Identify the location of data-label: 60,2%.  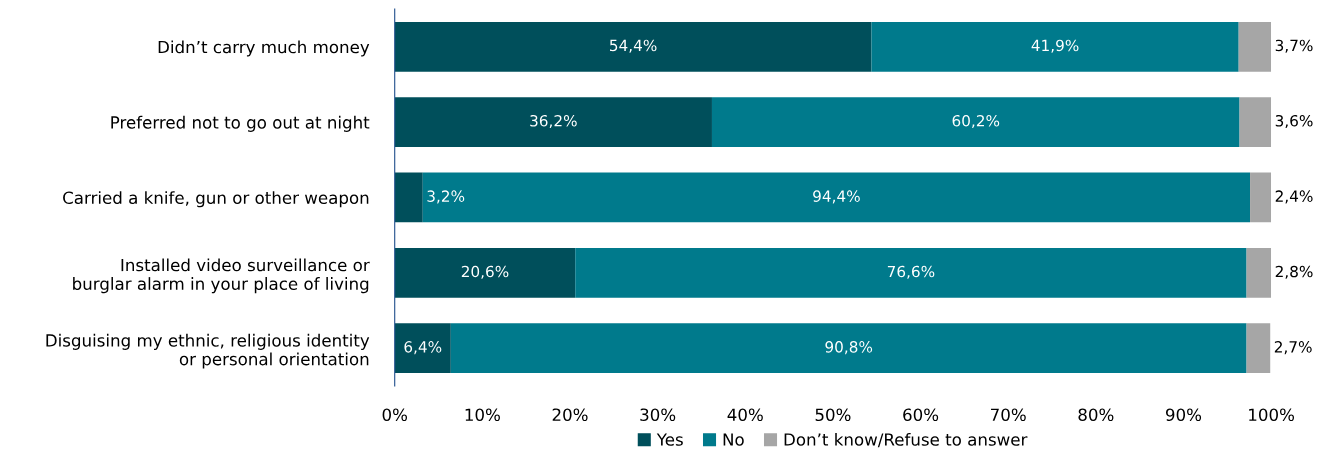
(976, 122).